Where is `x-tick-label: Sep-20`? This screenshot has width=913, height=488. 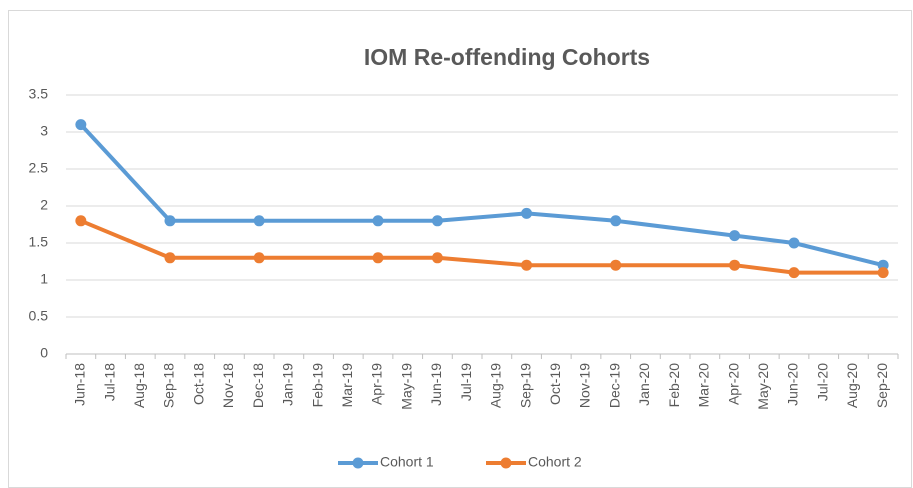
x-tick-label: Sep-20 is located at coordinates (882, 385).